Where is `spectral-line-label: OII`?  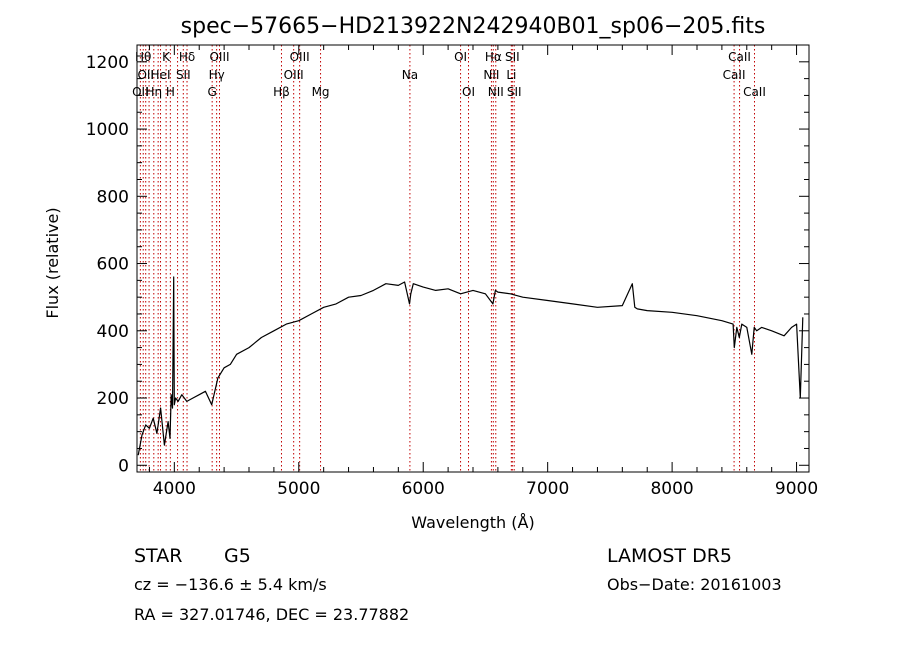
spectral-line-label: OII is located at coordinates (140, 92).